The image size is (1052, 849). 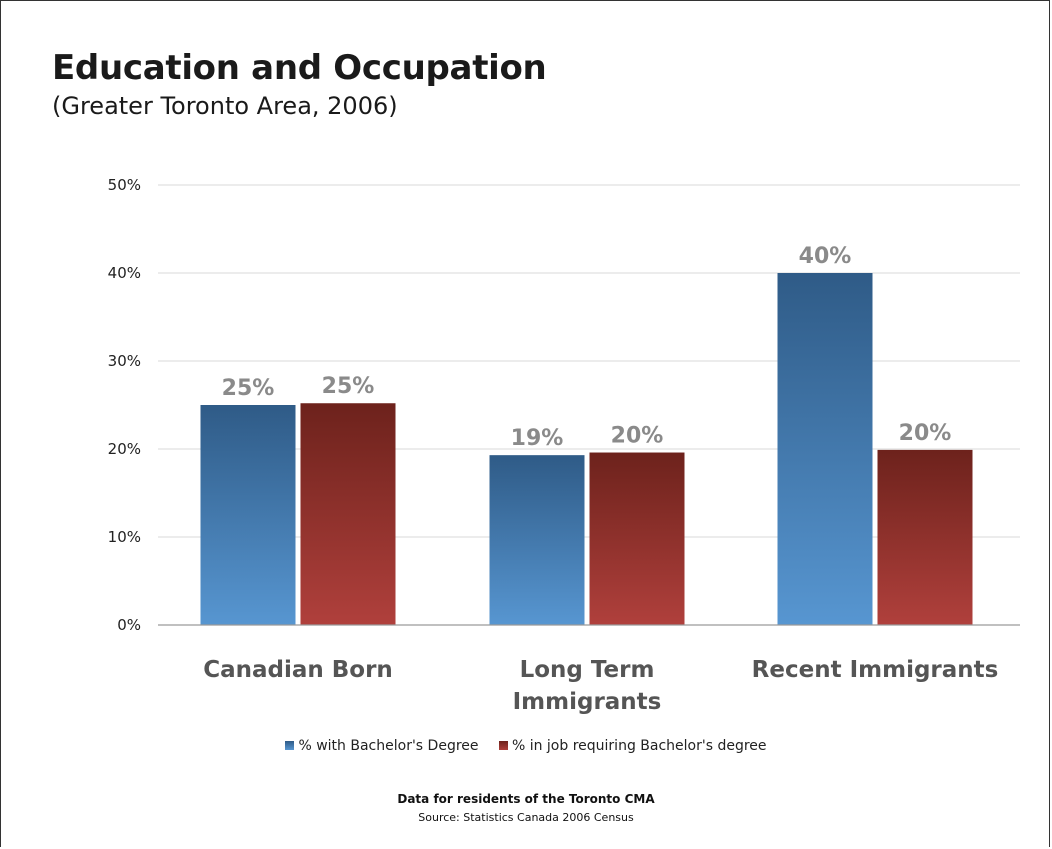 What do you see at coordinates (587, 686) in the screenshot?
I see `category-label: Long Term Immigrants` at bounding box center [587, 686].